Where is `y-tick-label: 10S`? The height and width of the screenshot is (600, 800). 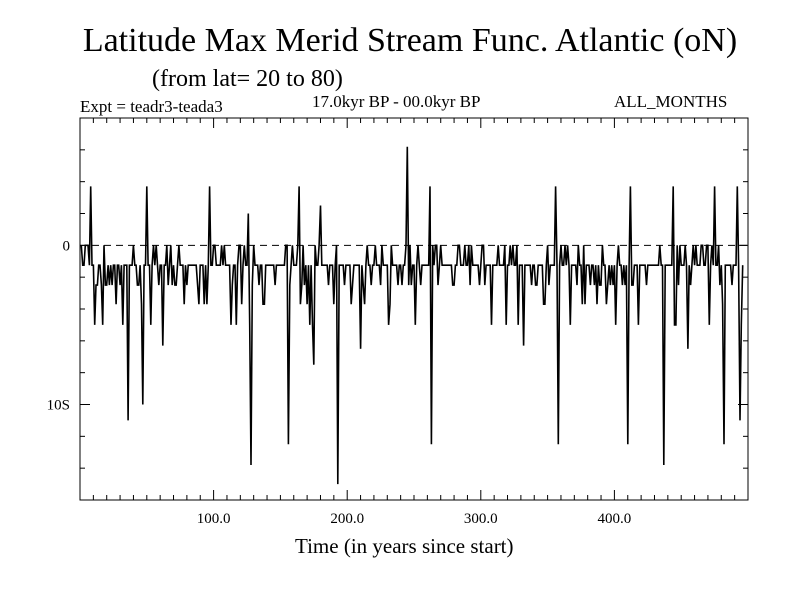 y-tick-label: 10S is located at coordinates (58, 406).